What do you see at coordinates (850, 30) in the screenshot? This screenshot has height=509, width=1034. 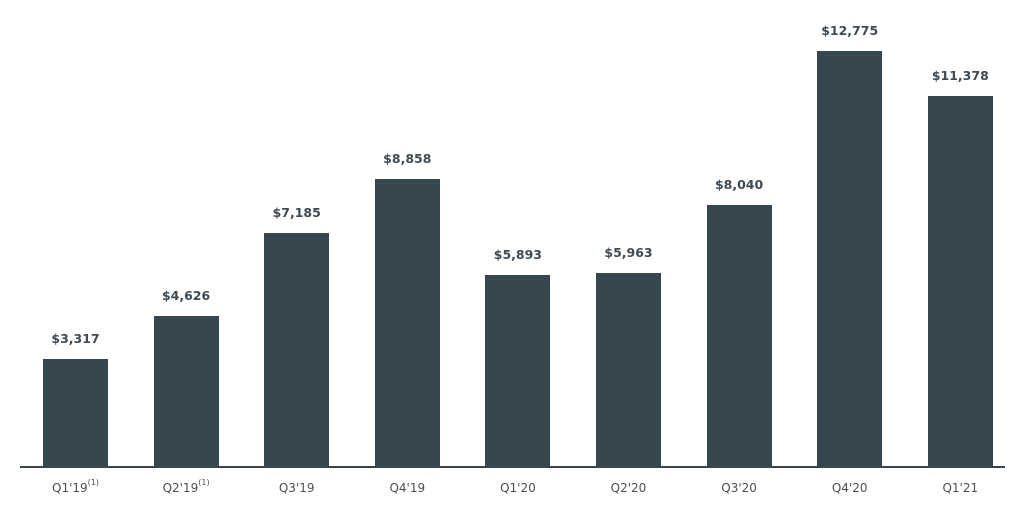 I see `data-label: $12,775` at bounding box center [850, 30].